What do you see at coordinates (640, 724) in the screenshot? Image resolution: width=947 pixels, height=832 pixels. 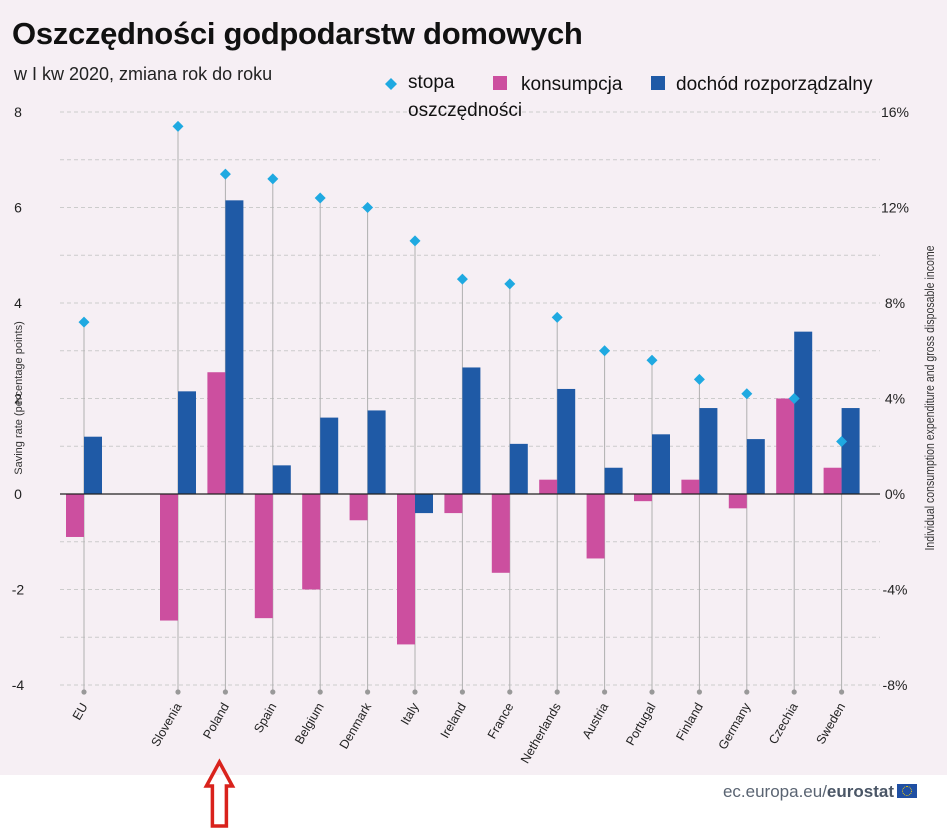 I see `category-label: Portugal` at bounding box center [640, 724].